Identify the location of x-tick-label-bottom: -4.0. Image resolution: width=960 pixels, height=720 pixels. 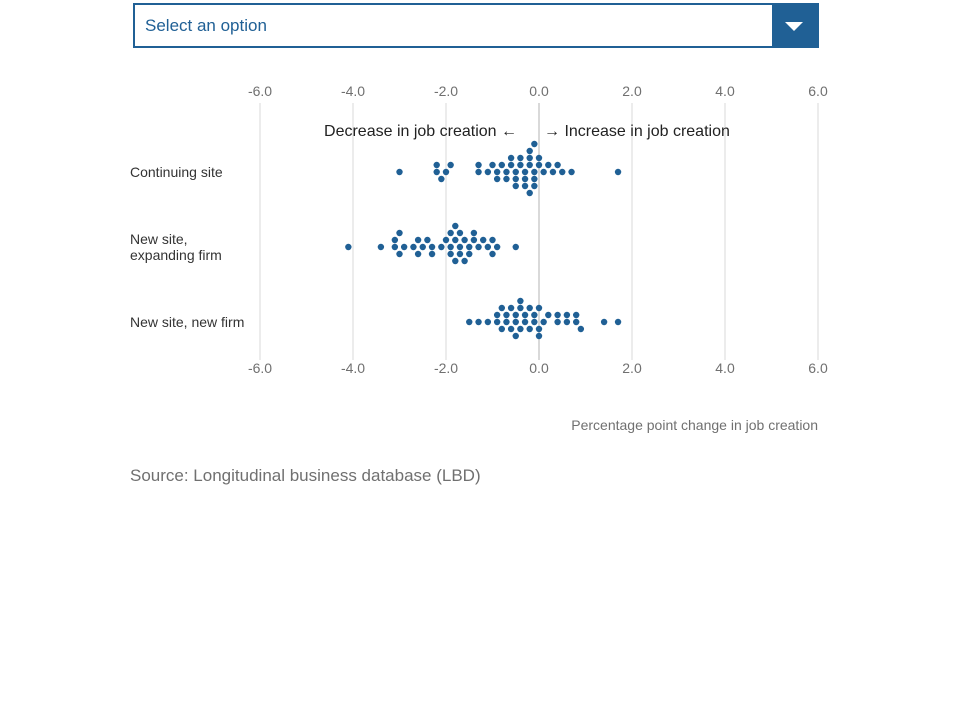
(353, 368).